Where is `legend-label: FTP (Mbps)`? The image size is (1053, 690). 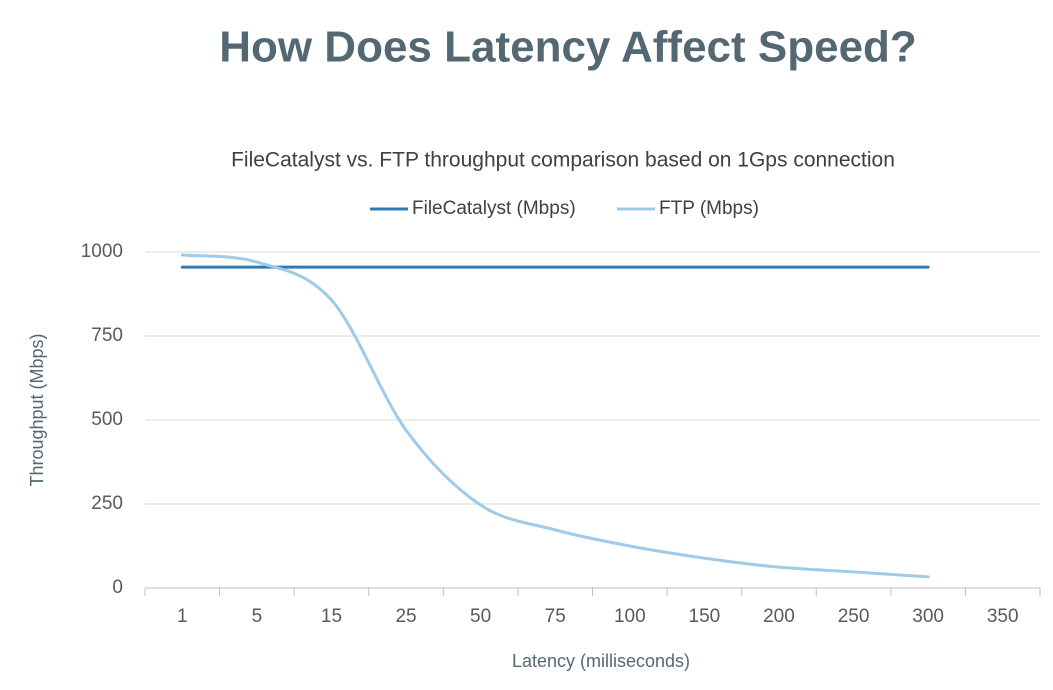 legend-label: FTP (Mbps) is located at coordinates (709, 208).